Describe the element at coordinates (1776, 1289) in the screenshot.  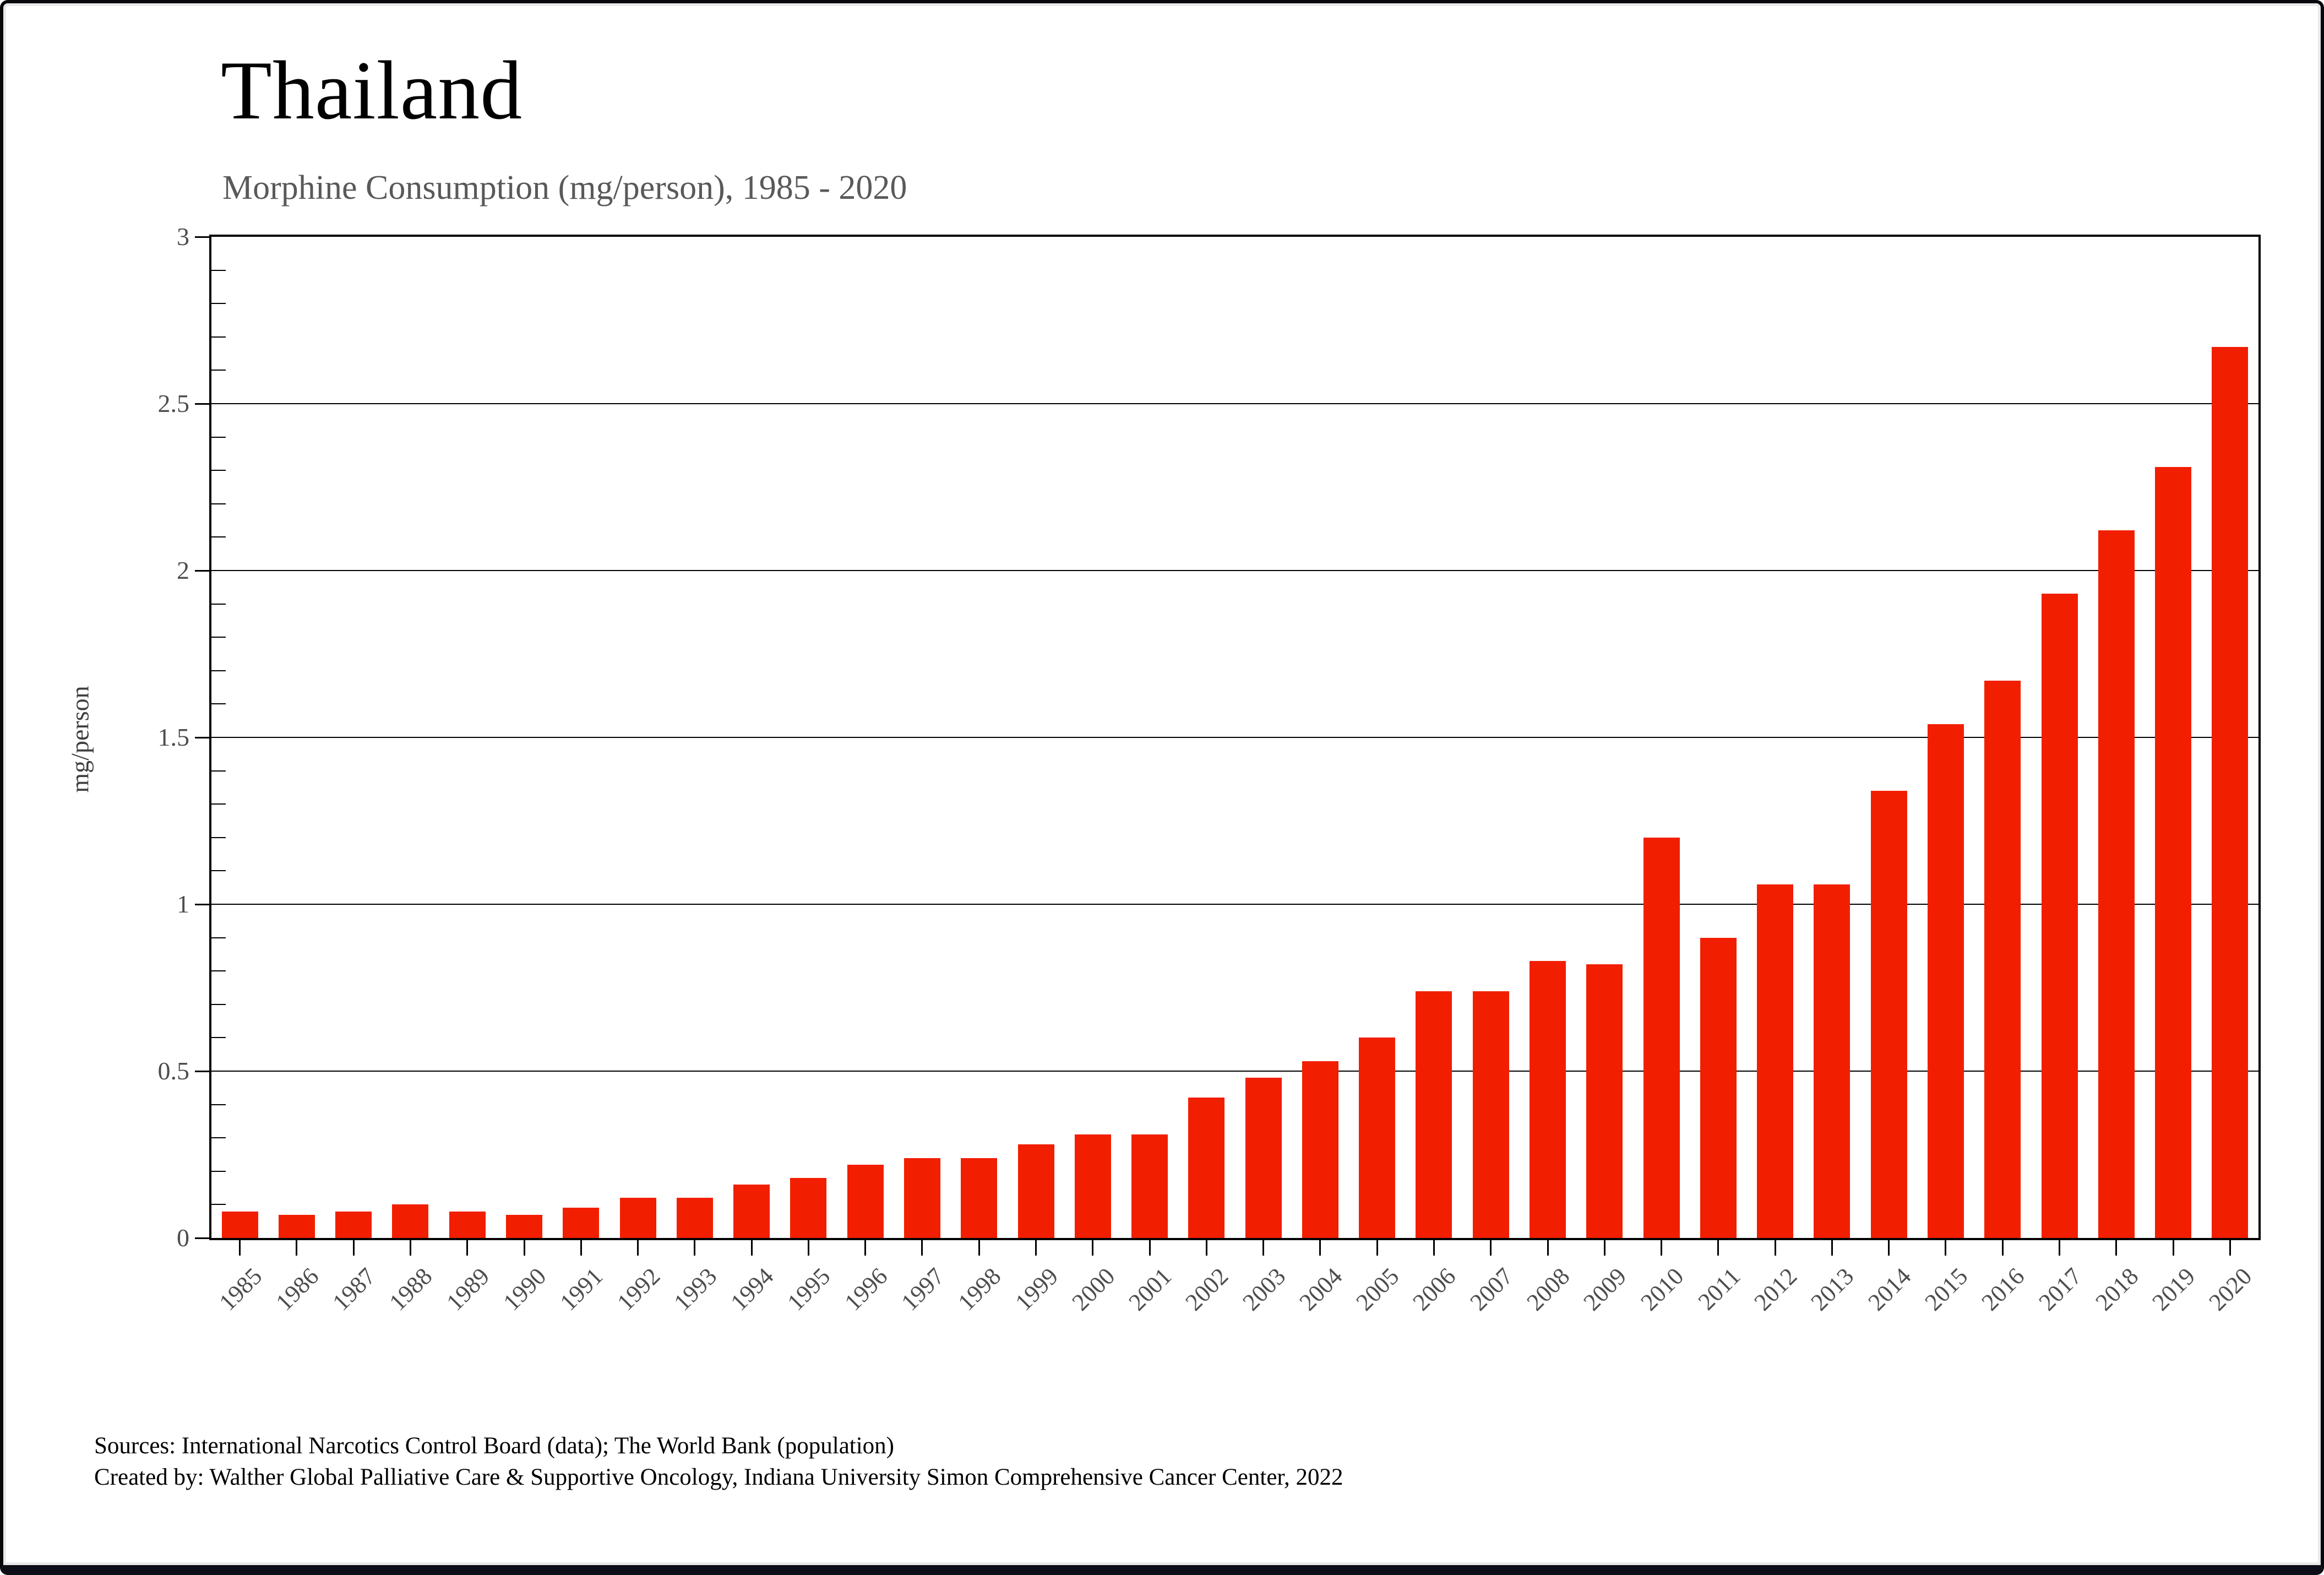
I see `xtick-label-2012: 2012` at that location.